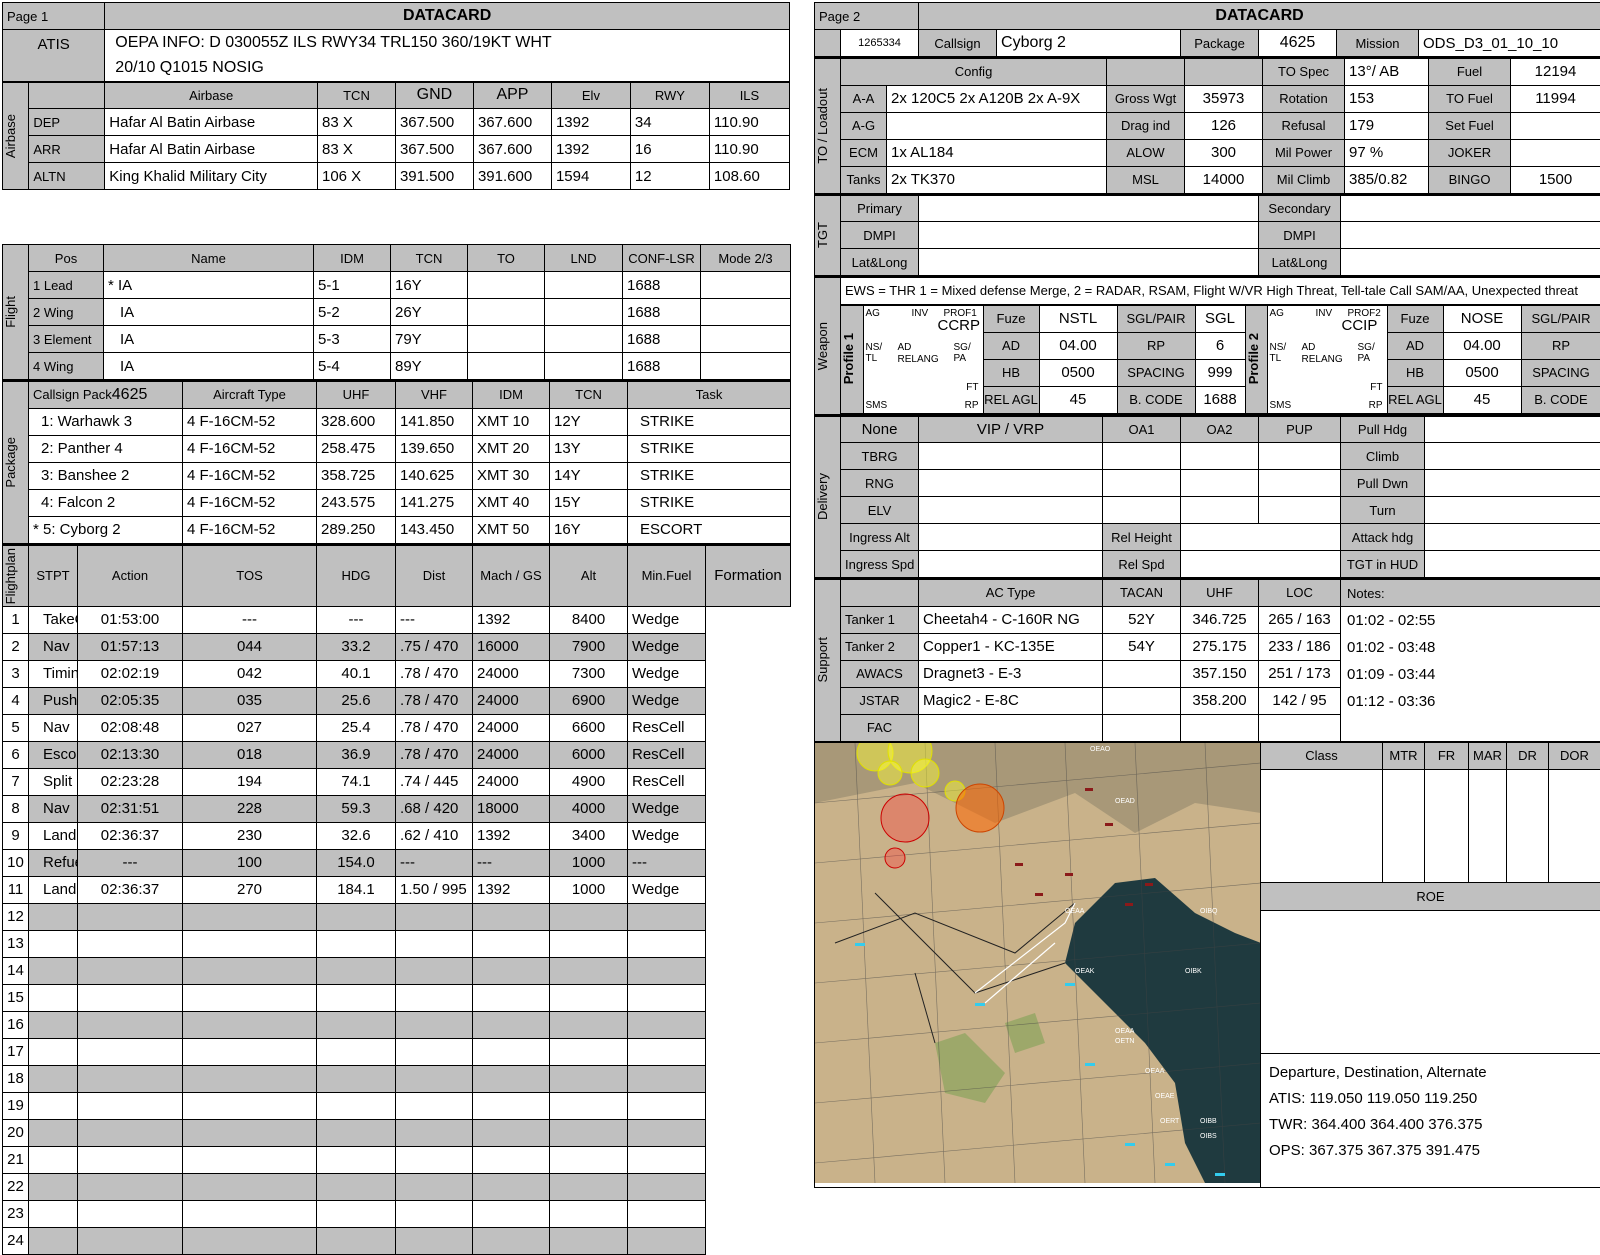 The width and height of the screenshot is (1600, 1255). I want to click on fp-hdg: 270, so click(250, 889).